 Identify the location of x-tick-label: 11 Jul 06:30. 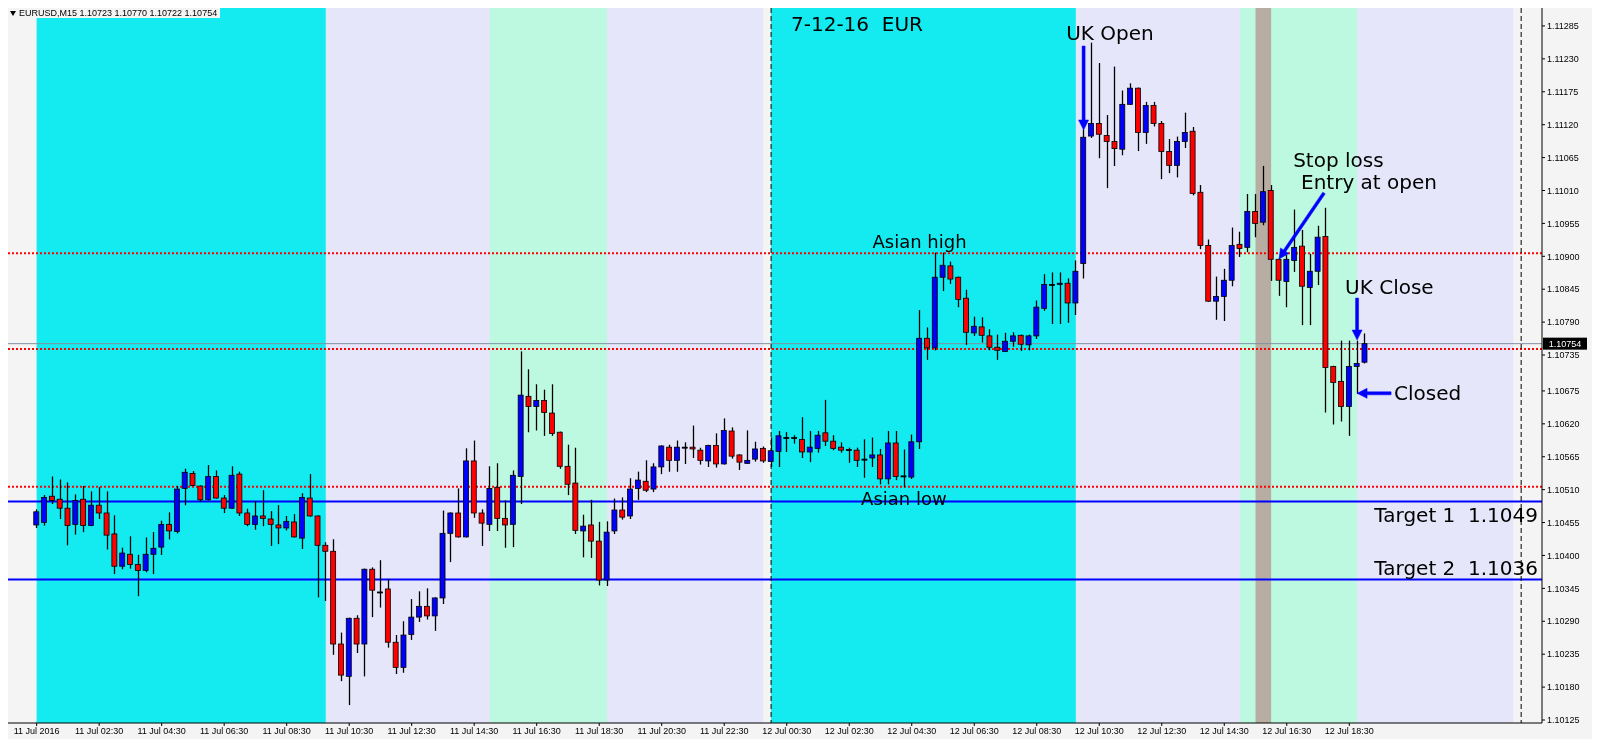
(224, 731).